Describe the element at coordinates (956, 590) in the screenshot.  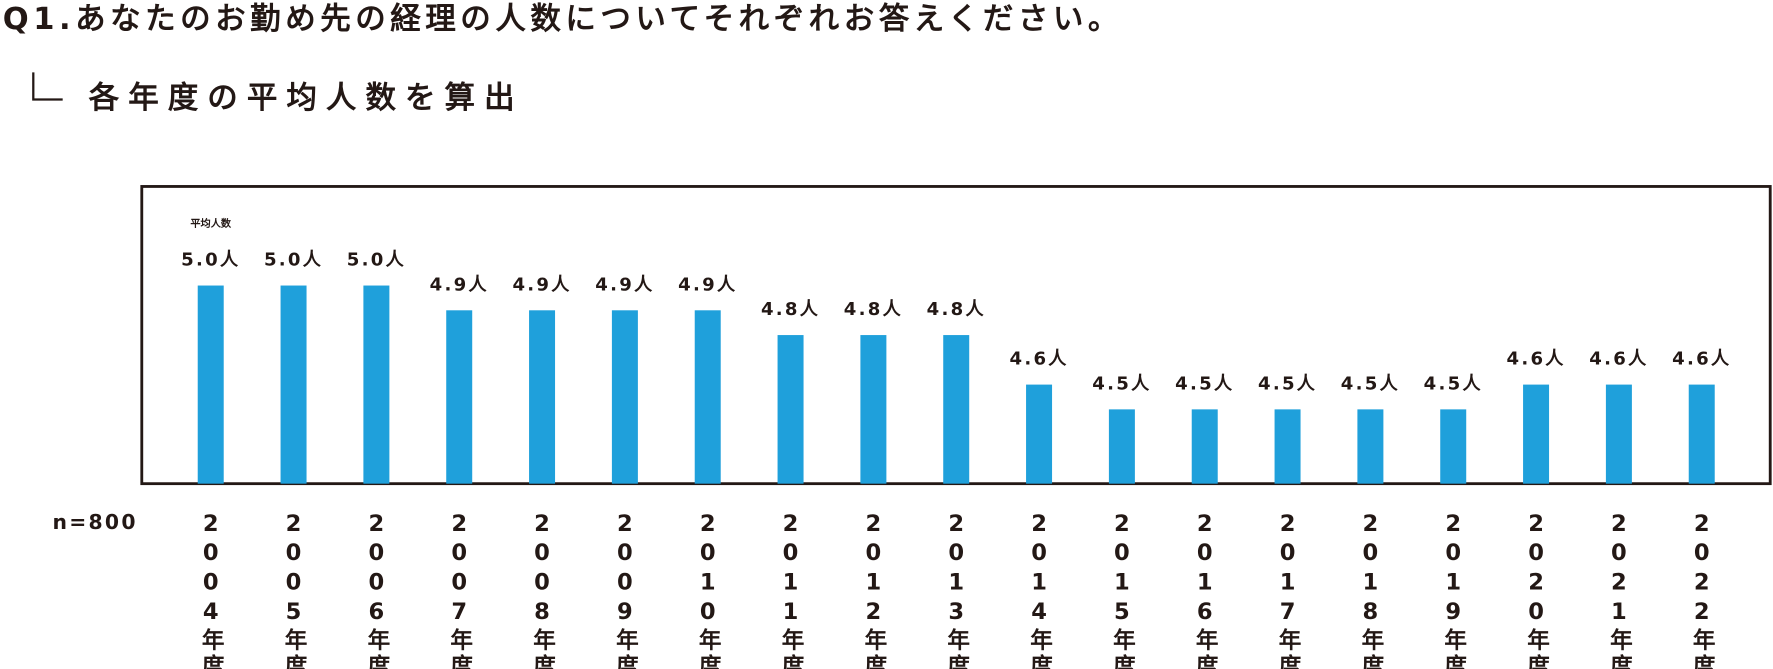
I see `x-tick-label: 2013年度` at that location.